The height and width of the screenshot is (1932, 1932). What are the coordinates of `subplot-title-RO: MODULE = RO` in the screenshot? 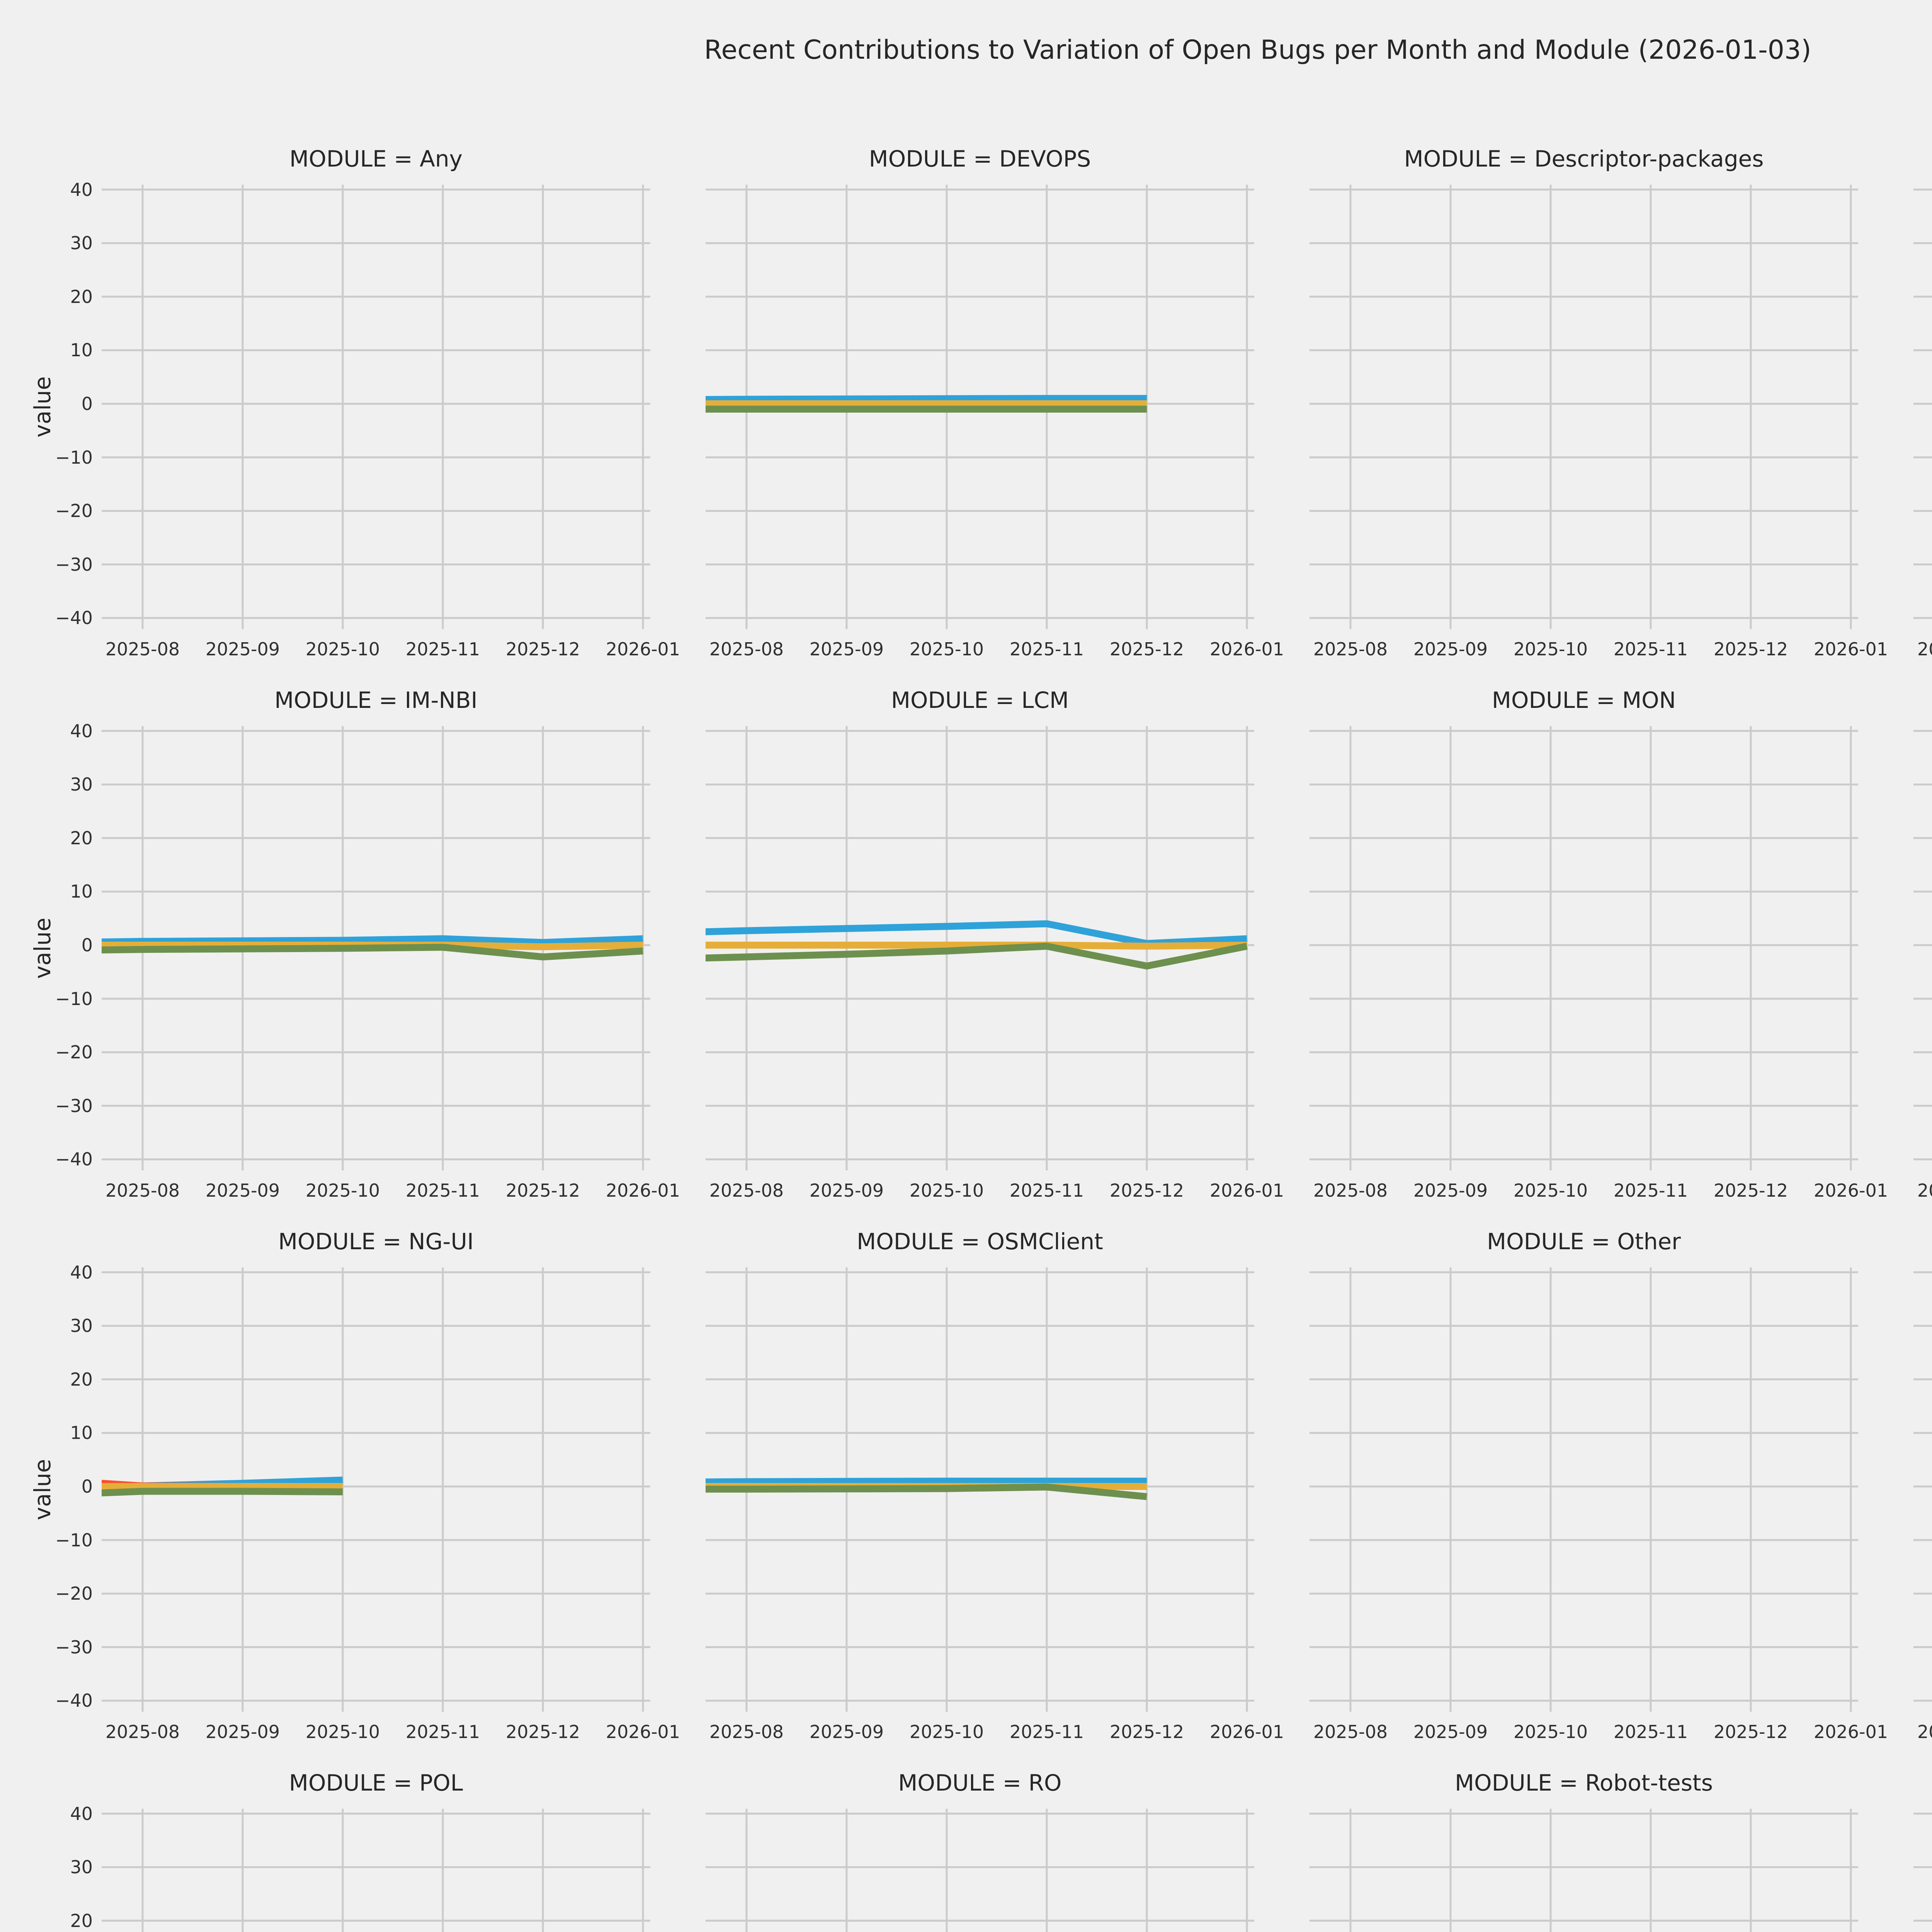 It's located at (980, 1783).